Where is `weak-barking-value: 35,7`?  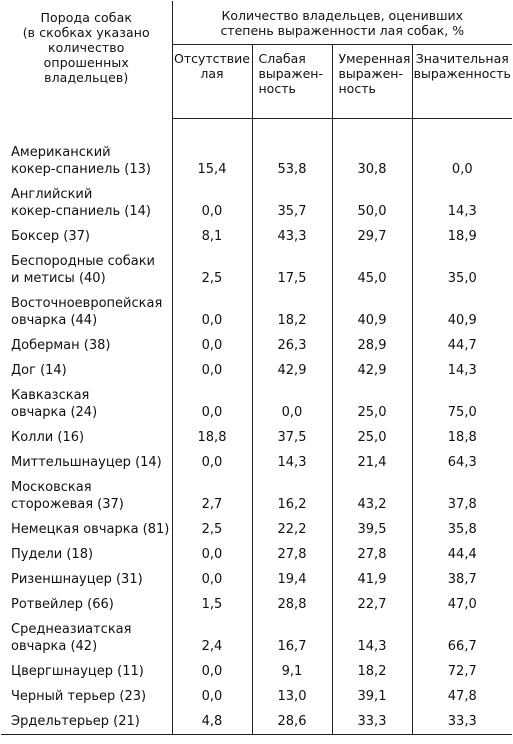
weak-barking-value: 35,7 is located at coordinates (292, 202).